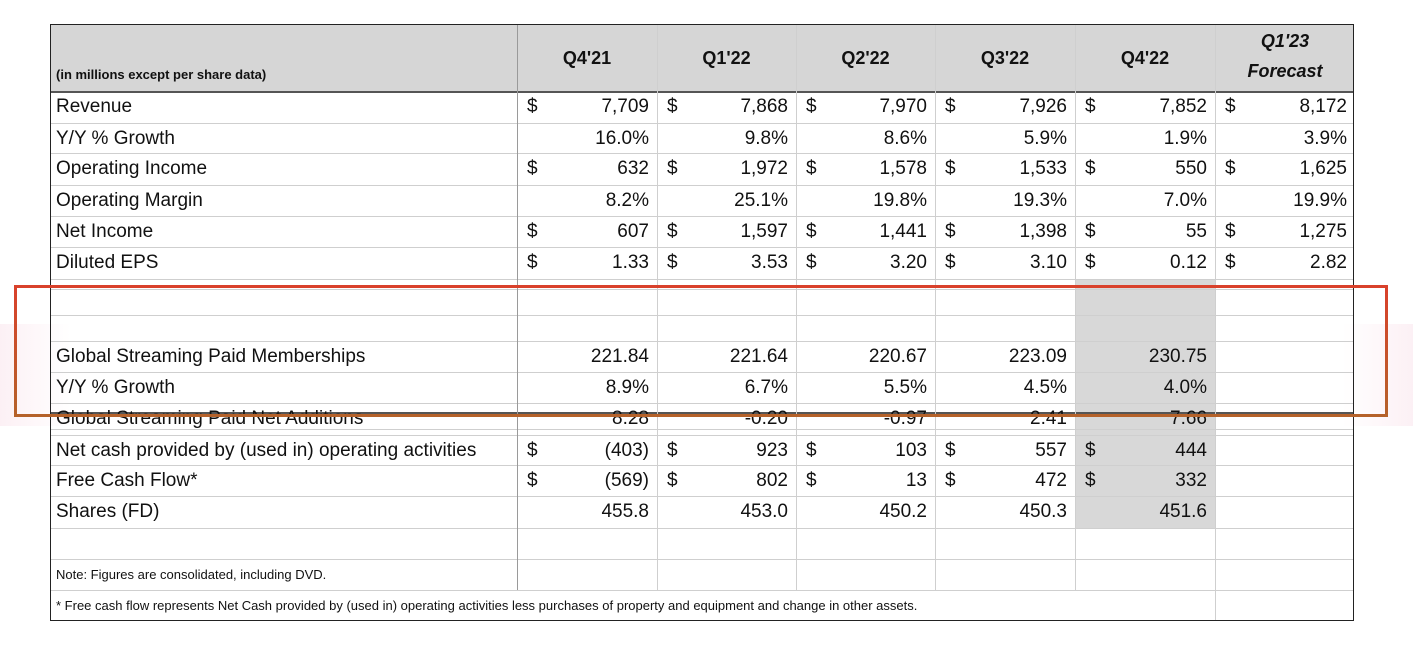 This screenshot has width=1413, height=649. I want to click on row-free-cash-flow-value: $802, so click(726, 480).